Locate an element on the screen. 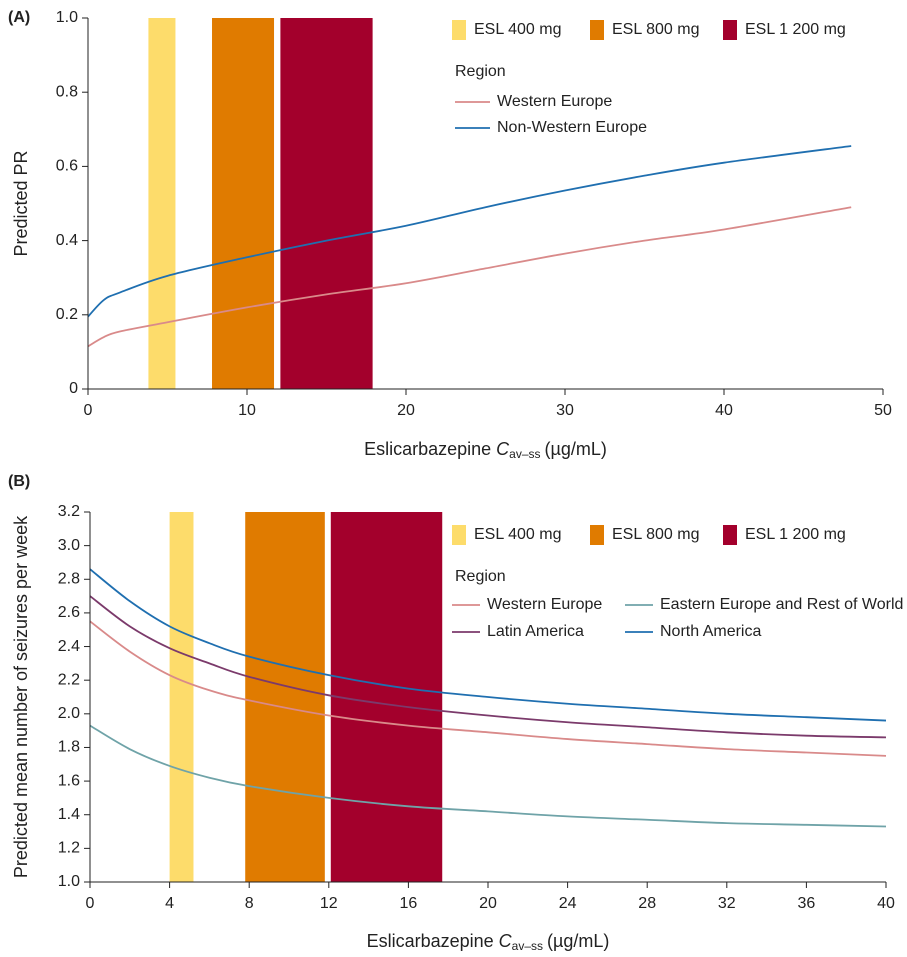  y-tick-label: 1.2 is located at coordinates (69, 848).